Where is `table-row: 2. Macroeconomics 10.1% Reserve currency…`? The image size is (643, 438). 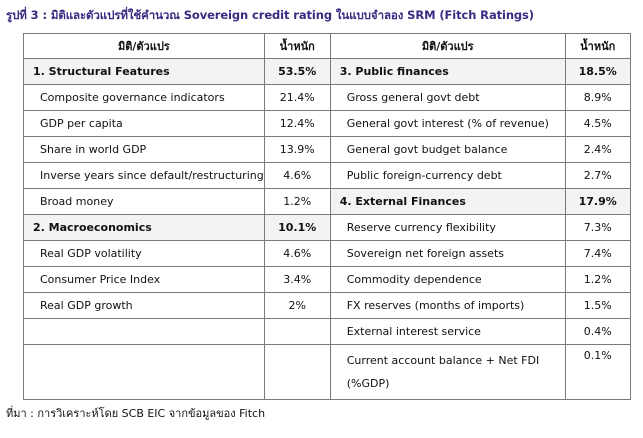
table-row: 2. Macroeconomics 10.1% Reserve currency… is located at coordinates (327, 227).